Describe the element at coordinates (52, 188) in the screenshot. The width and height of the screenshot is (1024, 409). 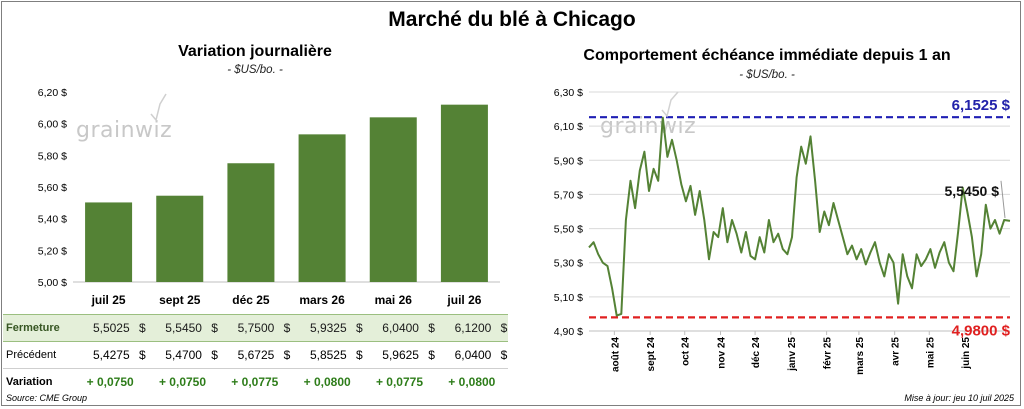
I see `y-tick-label: 5,60 $` at that location.